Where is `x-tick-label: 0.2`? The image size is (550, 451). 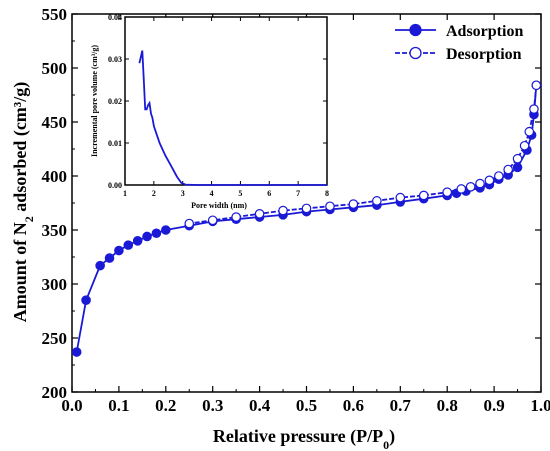
x-tick-label: 0.2 is located at coordinates (165, 405).